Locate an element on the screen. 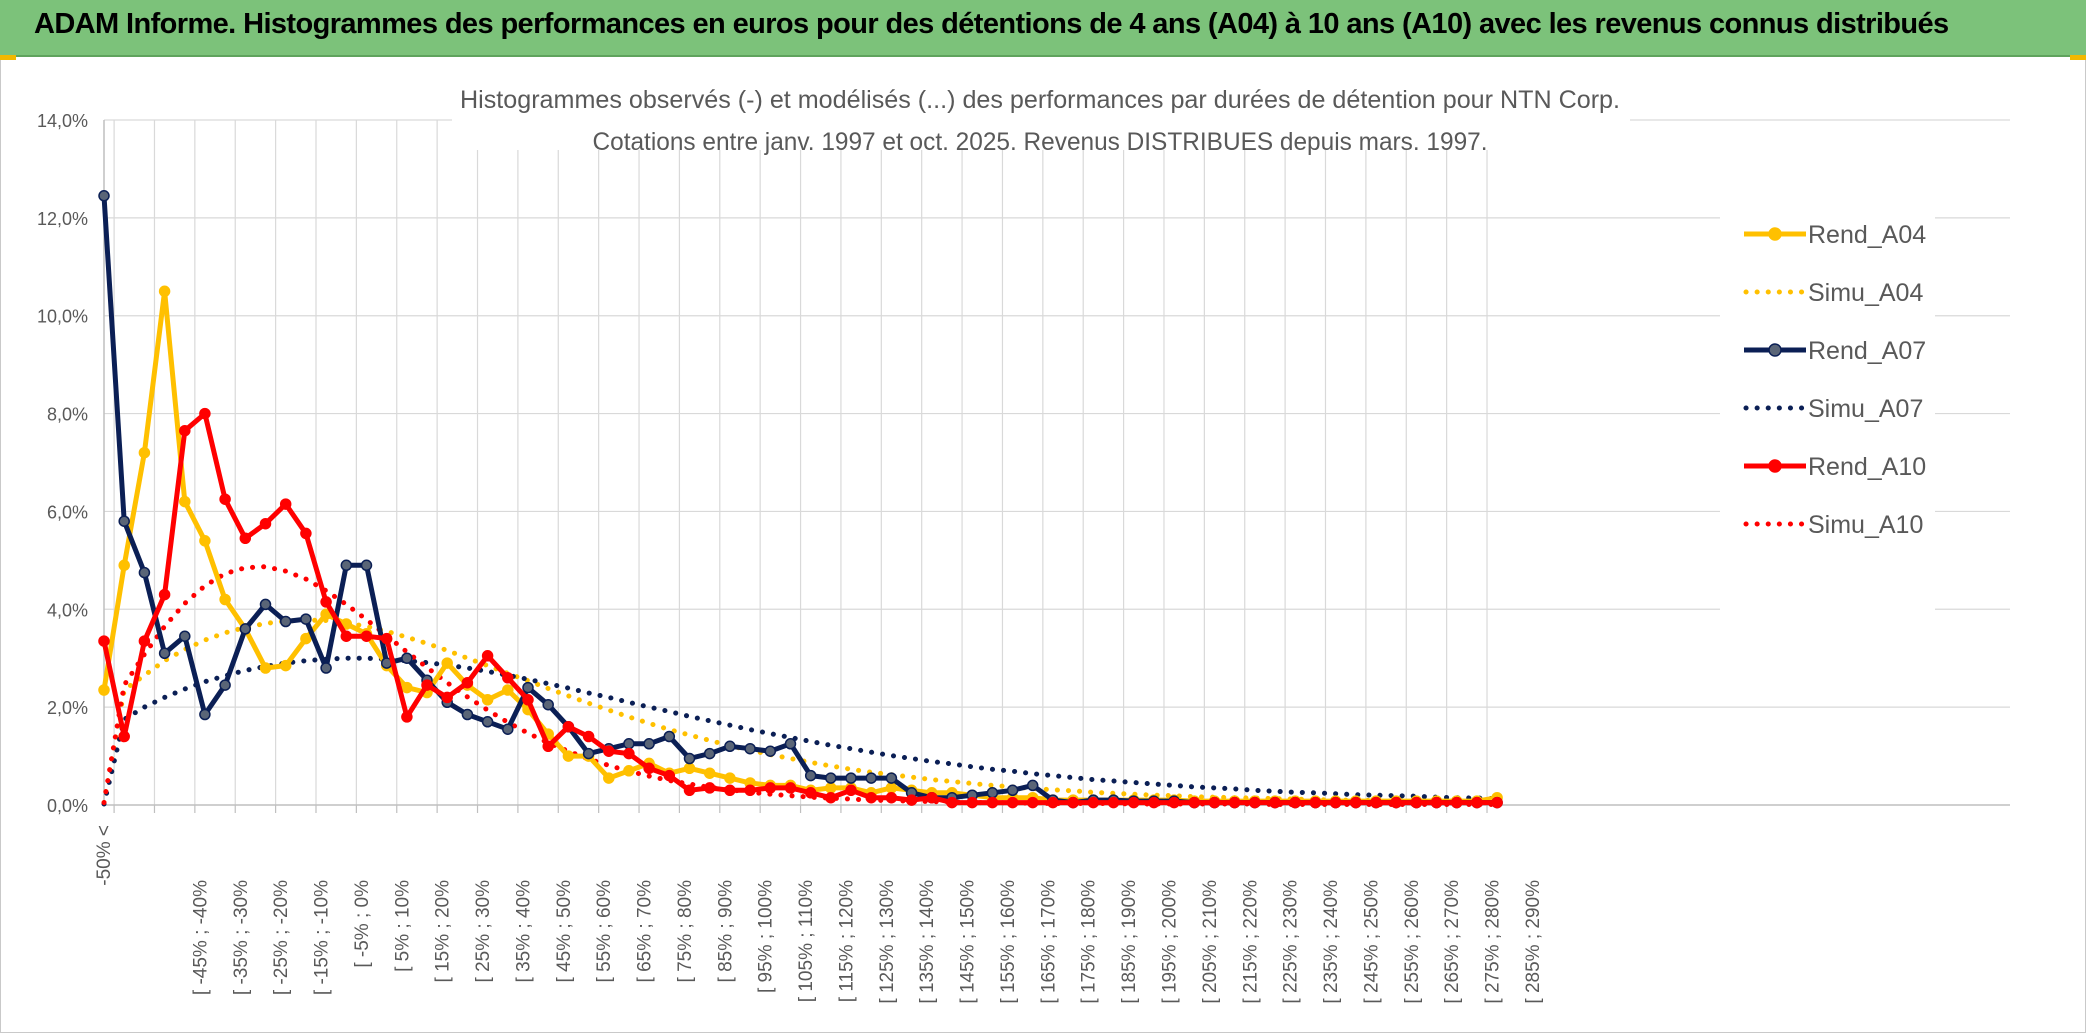 The height and width of the screenshot is (1033, 2086). x-tick-label: [ 285% ; 290% is located at coordinates (1533, 942).